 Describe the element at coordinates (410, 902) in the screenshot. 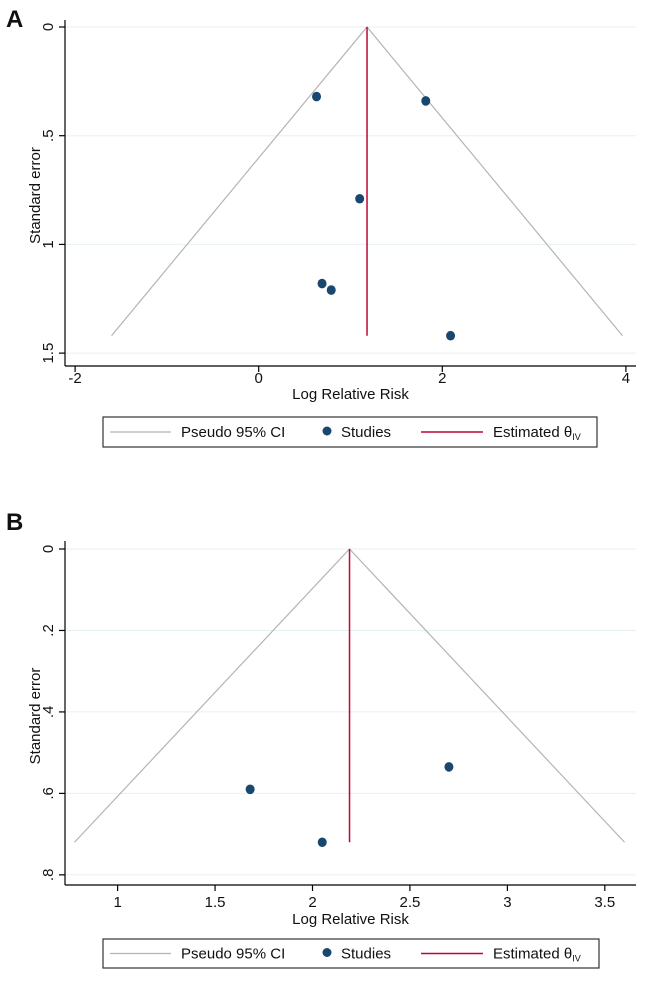

I see `x-tick-label: 2.5` at that location.